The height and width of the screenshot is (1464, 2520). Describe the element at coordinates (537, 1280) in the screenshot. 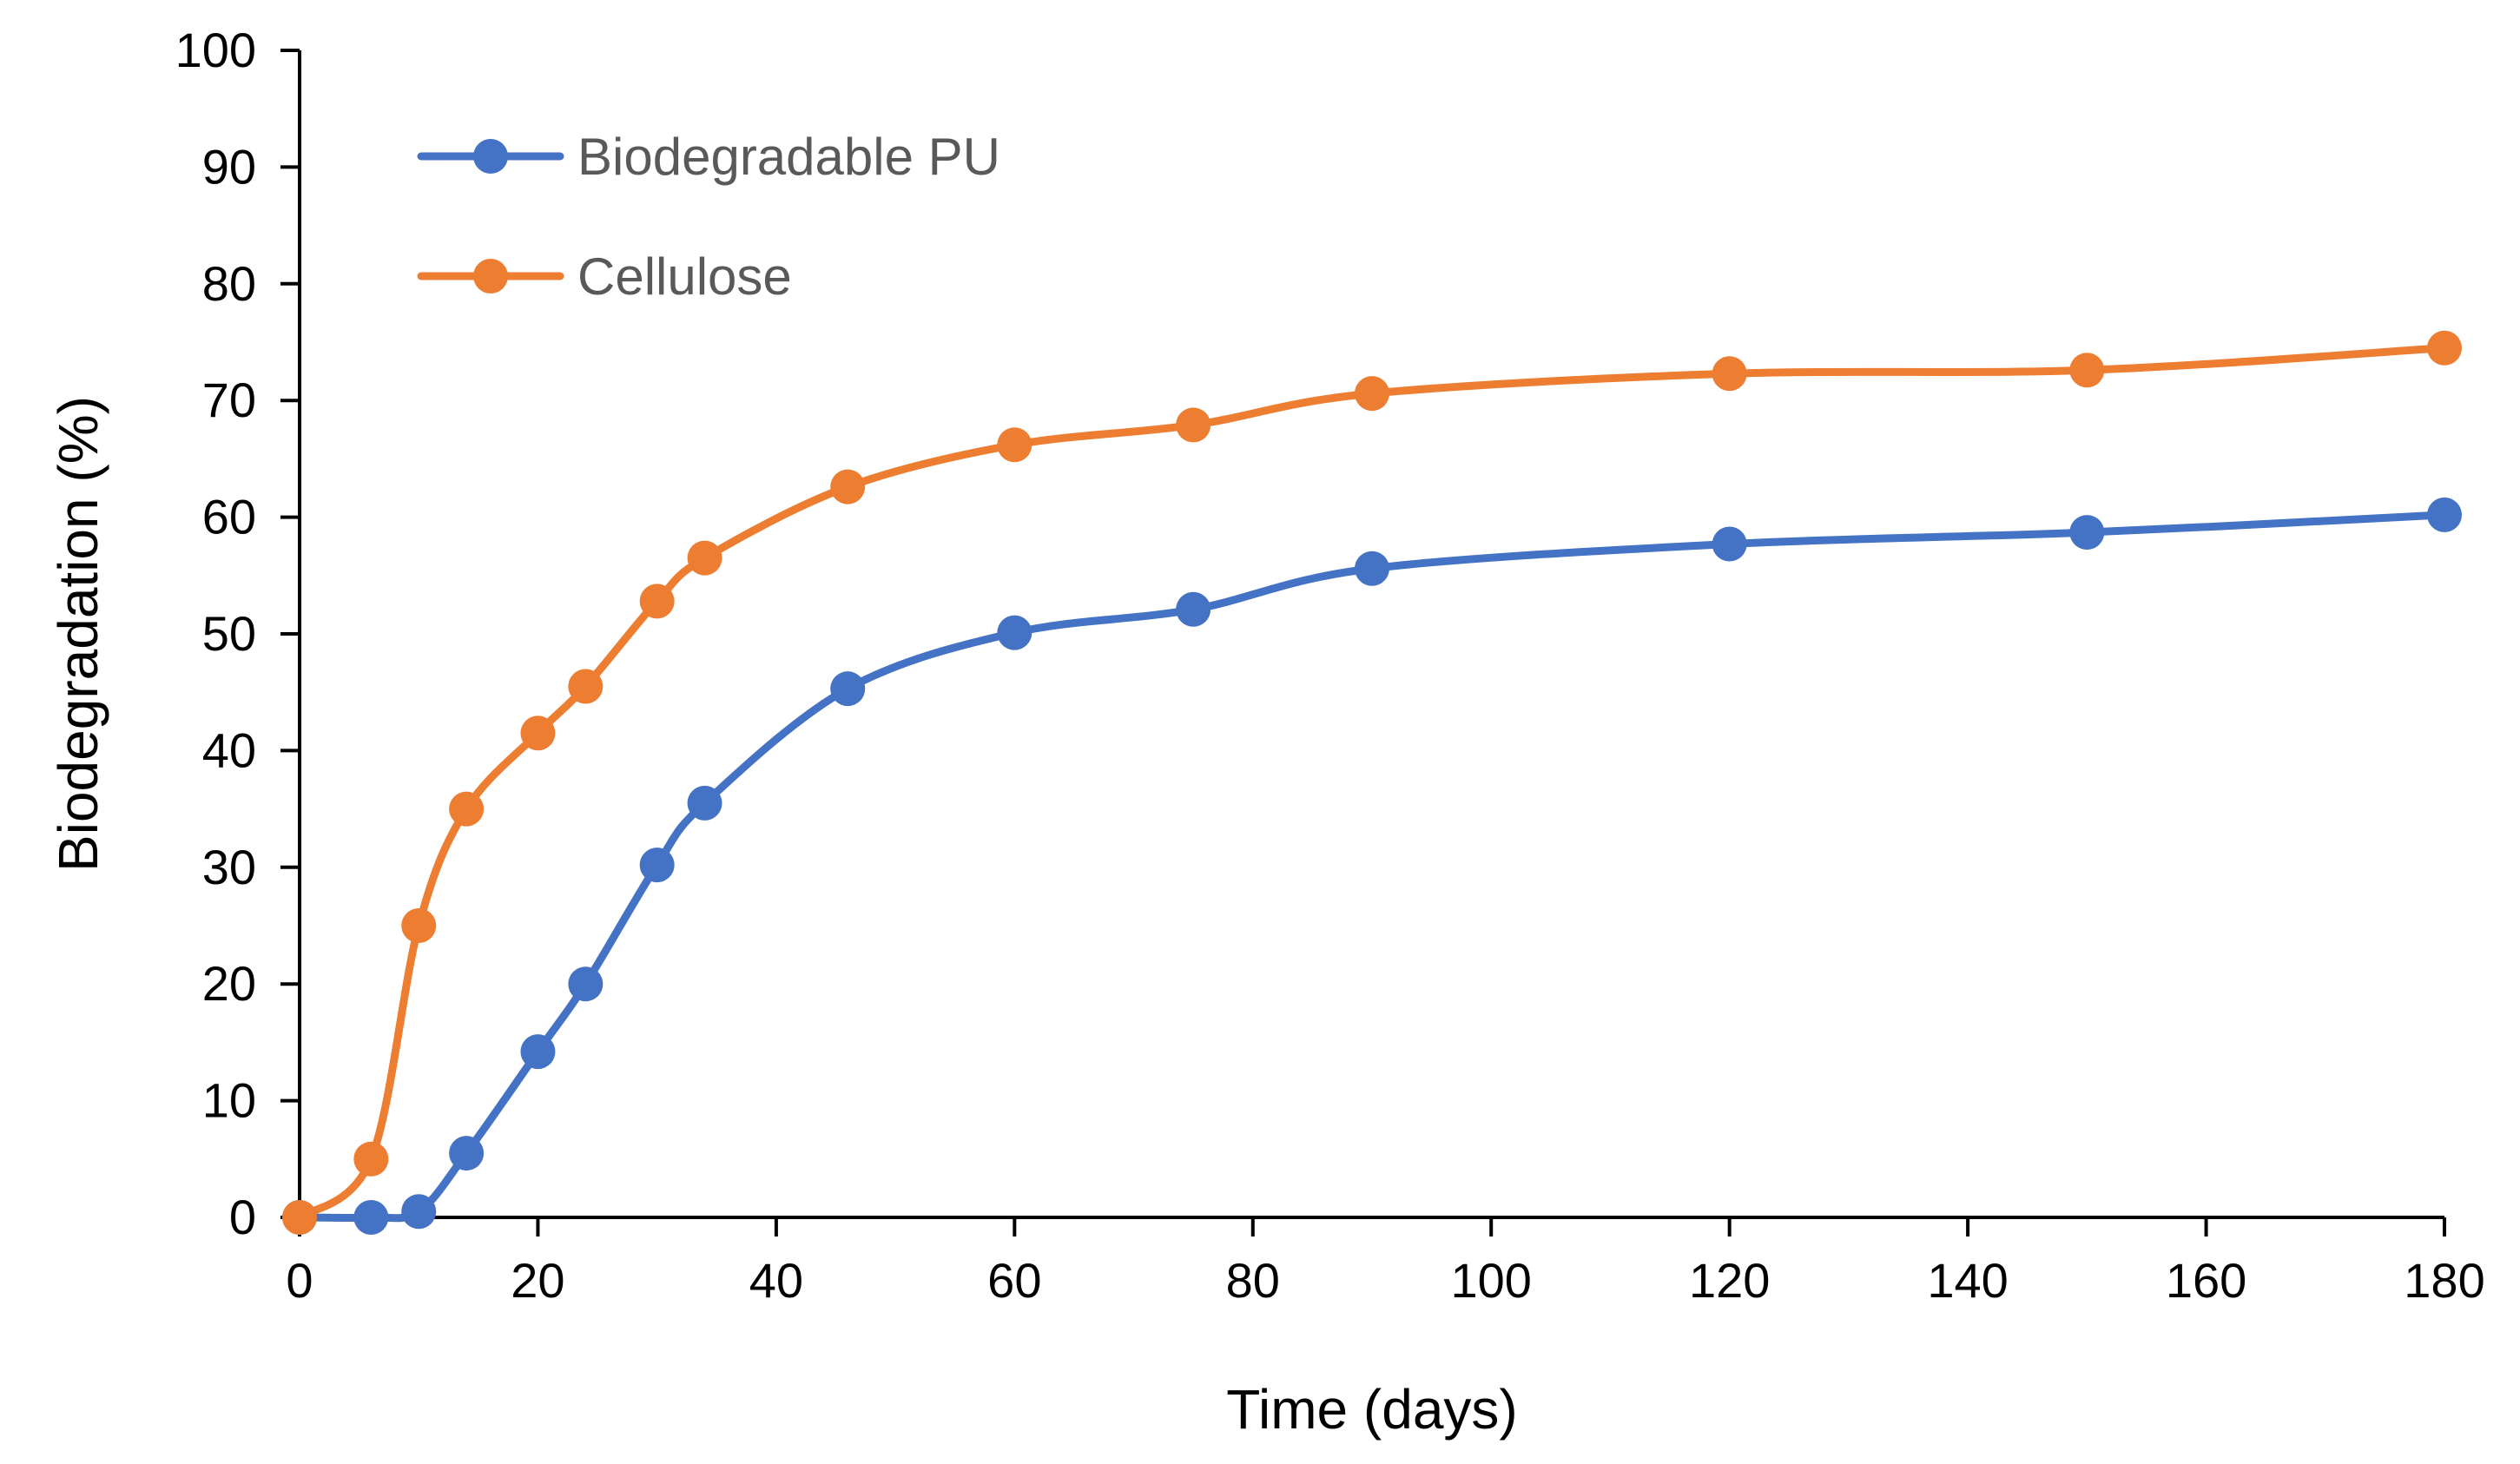

I see `x-tick-label: 20` at that location.